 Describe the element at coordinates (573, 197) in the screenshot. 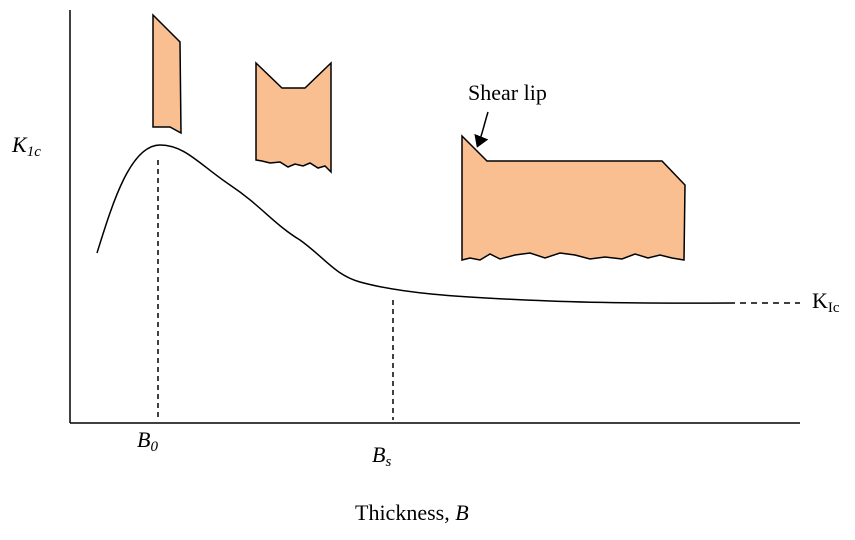

I see `thick-specimen` at that location.